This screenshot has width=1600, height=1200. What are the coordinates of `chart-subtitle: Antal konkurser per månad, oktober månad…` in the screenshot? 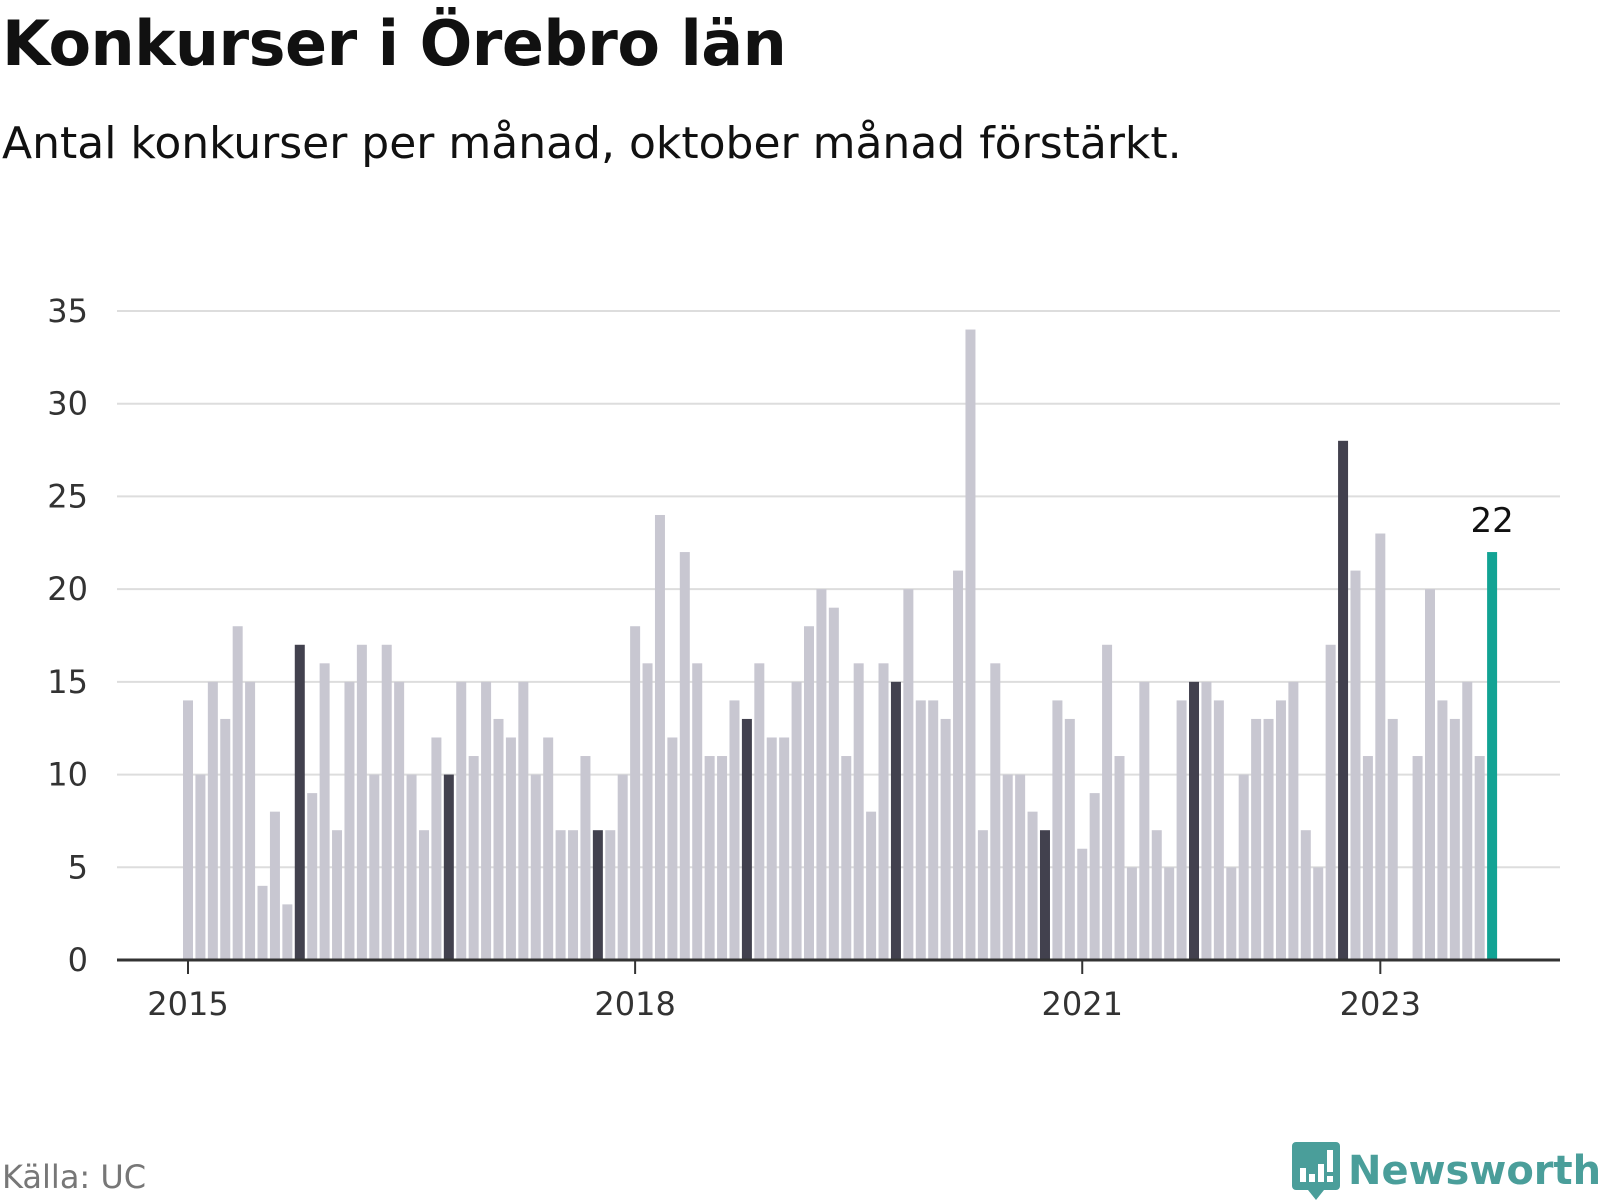 It's located at (592, 143).